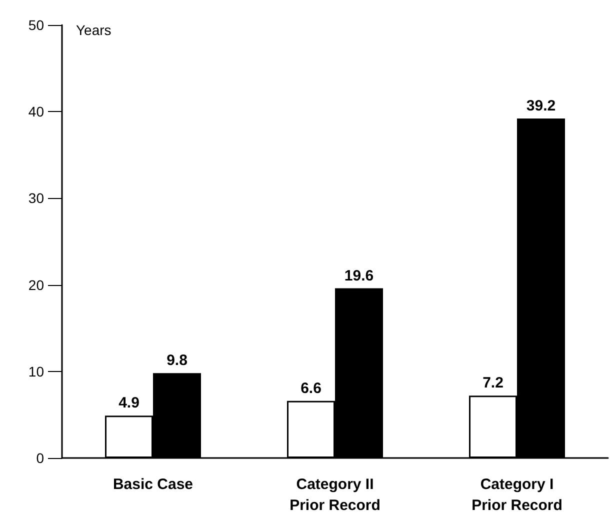  Describe the element at coordinates (36, 284) in the screenshot. I see `y-tick-label: 20` at that location.